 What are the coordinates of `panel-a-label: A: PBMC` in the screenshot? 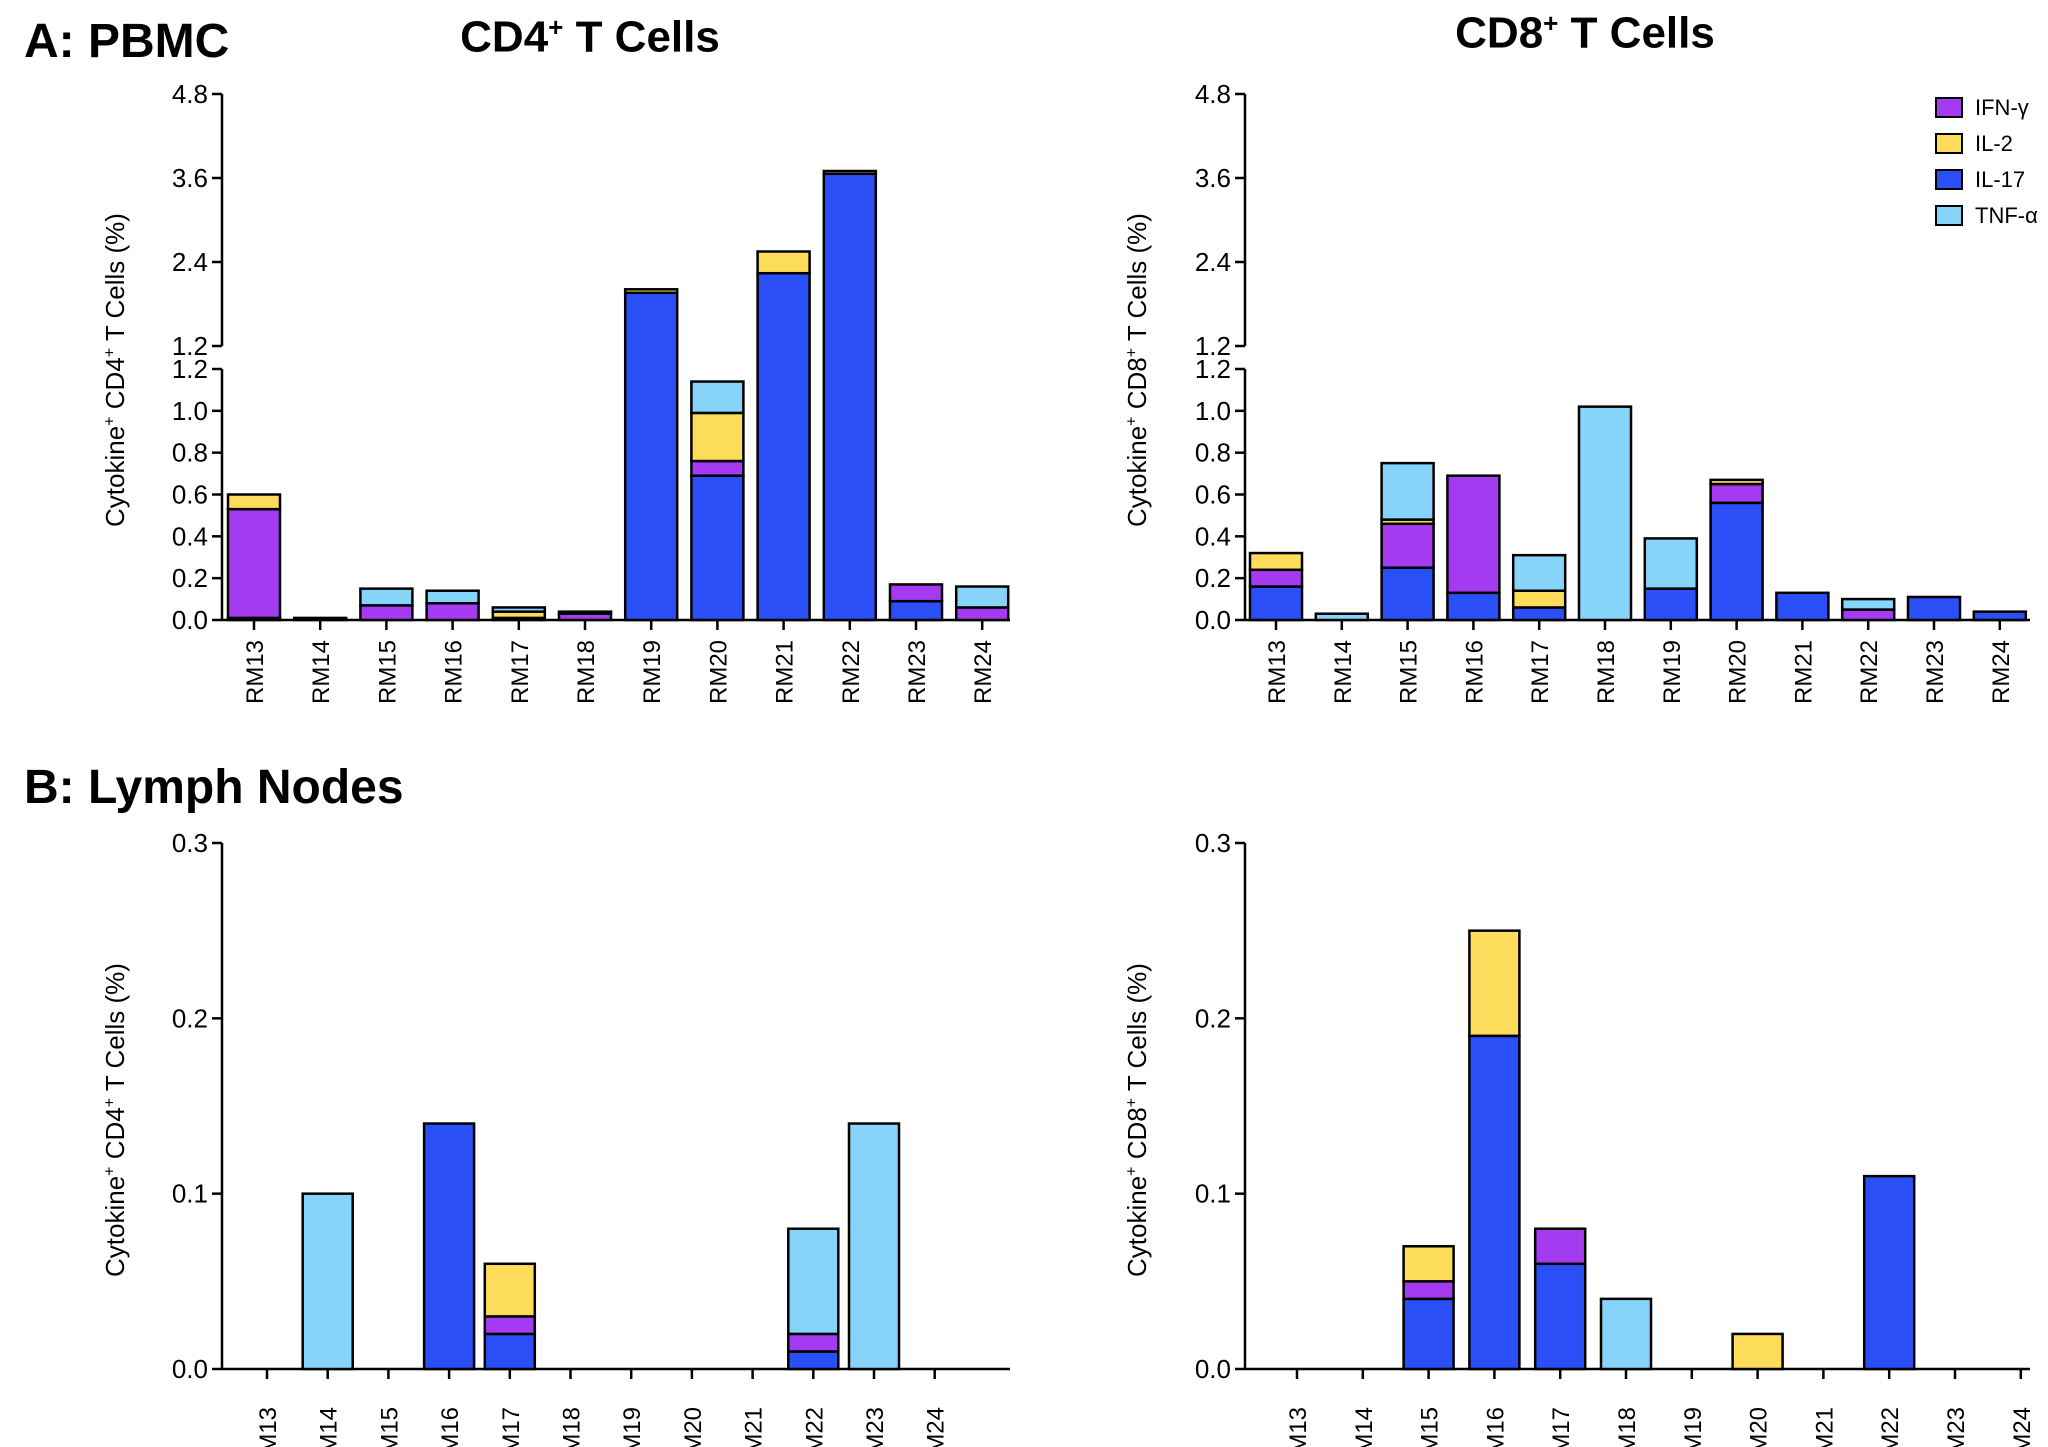 It's located at (127, 41).